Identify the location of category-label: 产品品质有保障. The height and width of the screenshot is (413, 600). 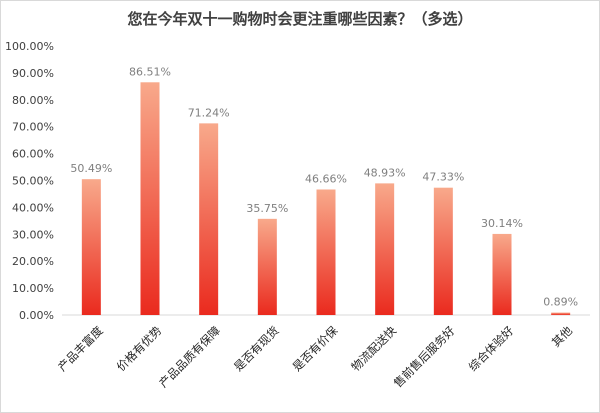
(189, 356).